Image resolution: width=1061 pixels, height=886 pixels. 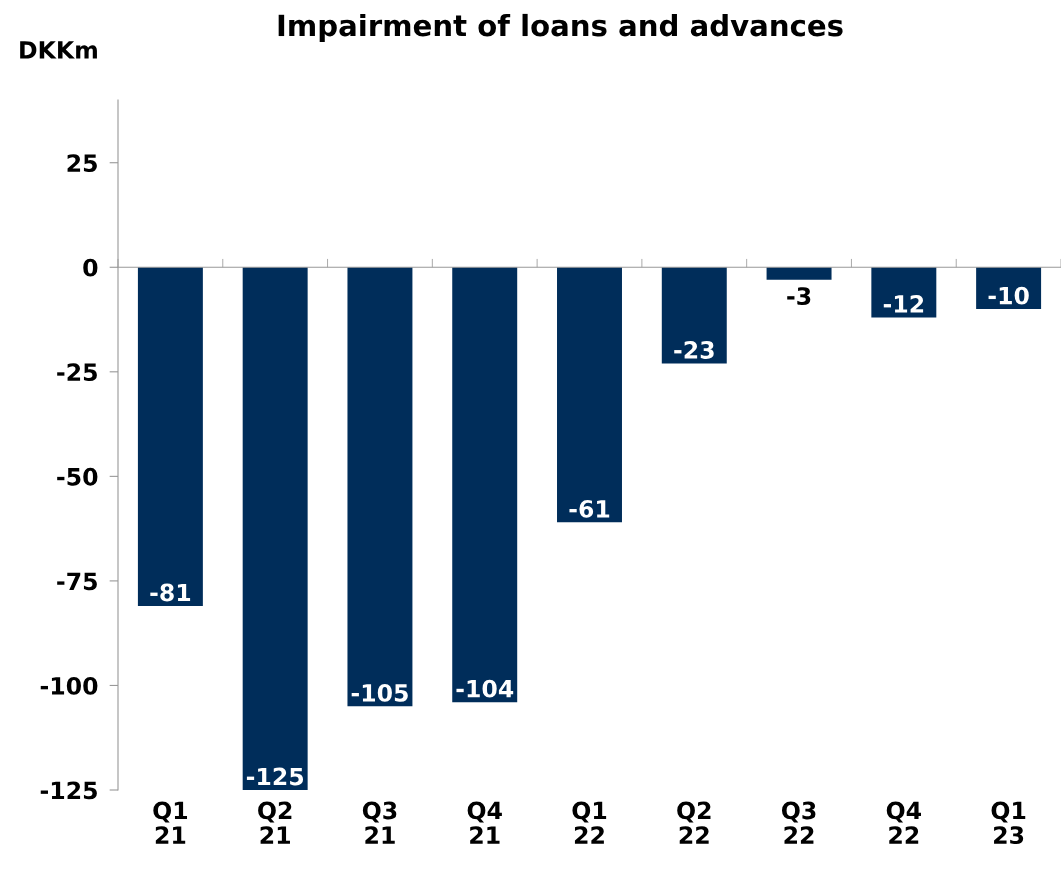 What do you see at coordinates (485, 688) in the screenshot?
I see `data-label: -104` at bounding box center [485, 688].